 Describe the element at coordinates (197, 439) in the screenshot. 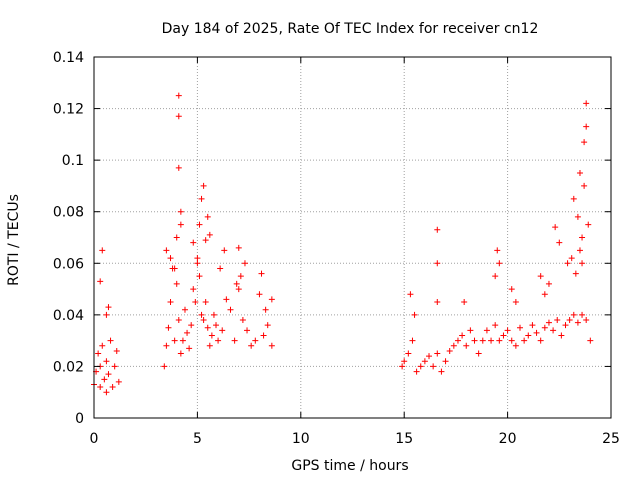

I see `x-tick-label: 5` at that location.